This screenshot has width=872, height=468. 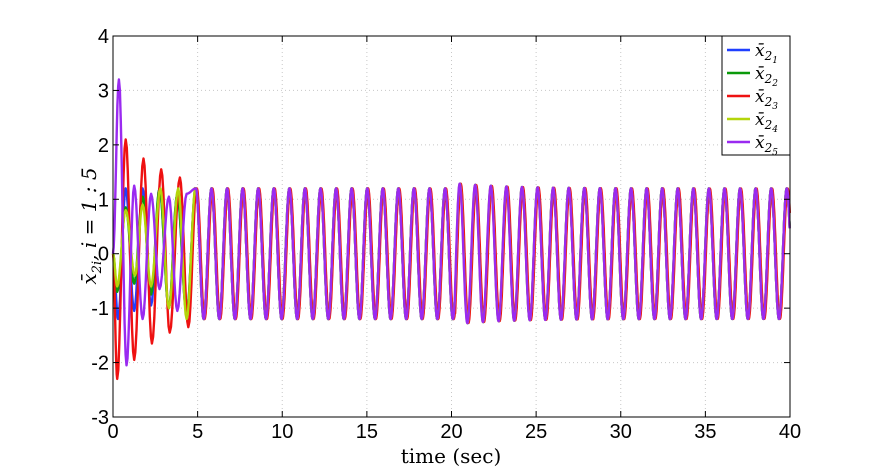 I want to click on y-tick-label: 3, so click(x=103, y=91).